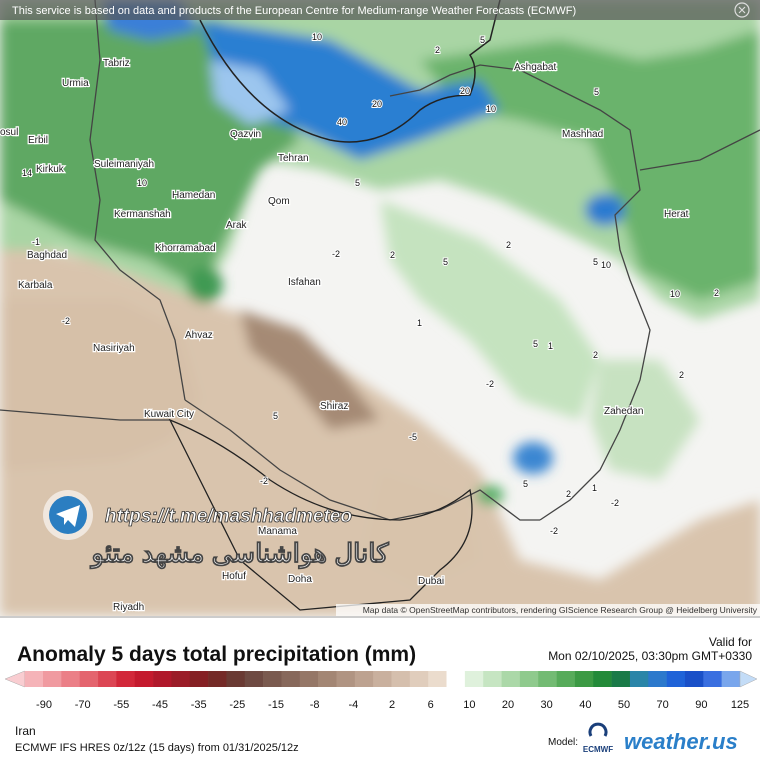 The image size is (760, 760). What do you see at coordinates (598, 749) in the screenshot?
I see `ecmwf-text: ECMWF` at bounding box center [598, 749].